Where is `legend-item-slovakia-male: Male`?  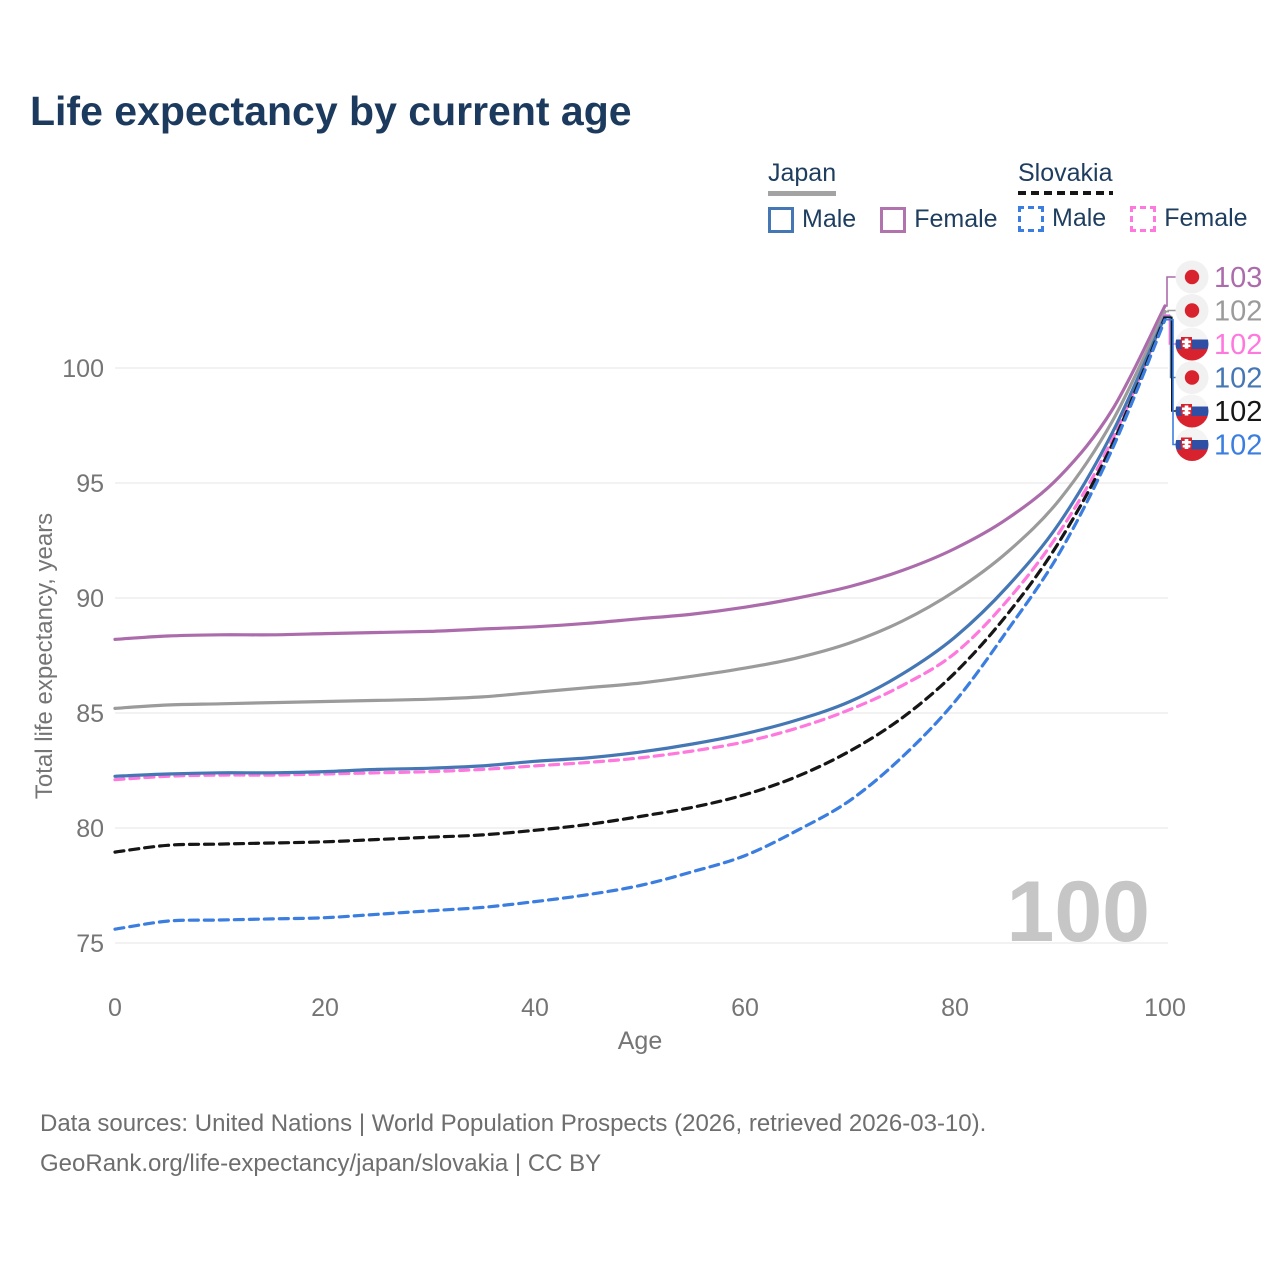
legend-item-slovakia-male: Male is located at coordinates (1062, 218).